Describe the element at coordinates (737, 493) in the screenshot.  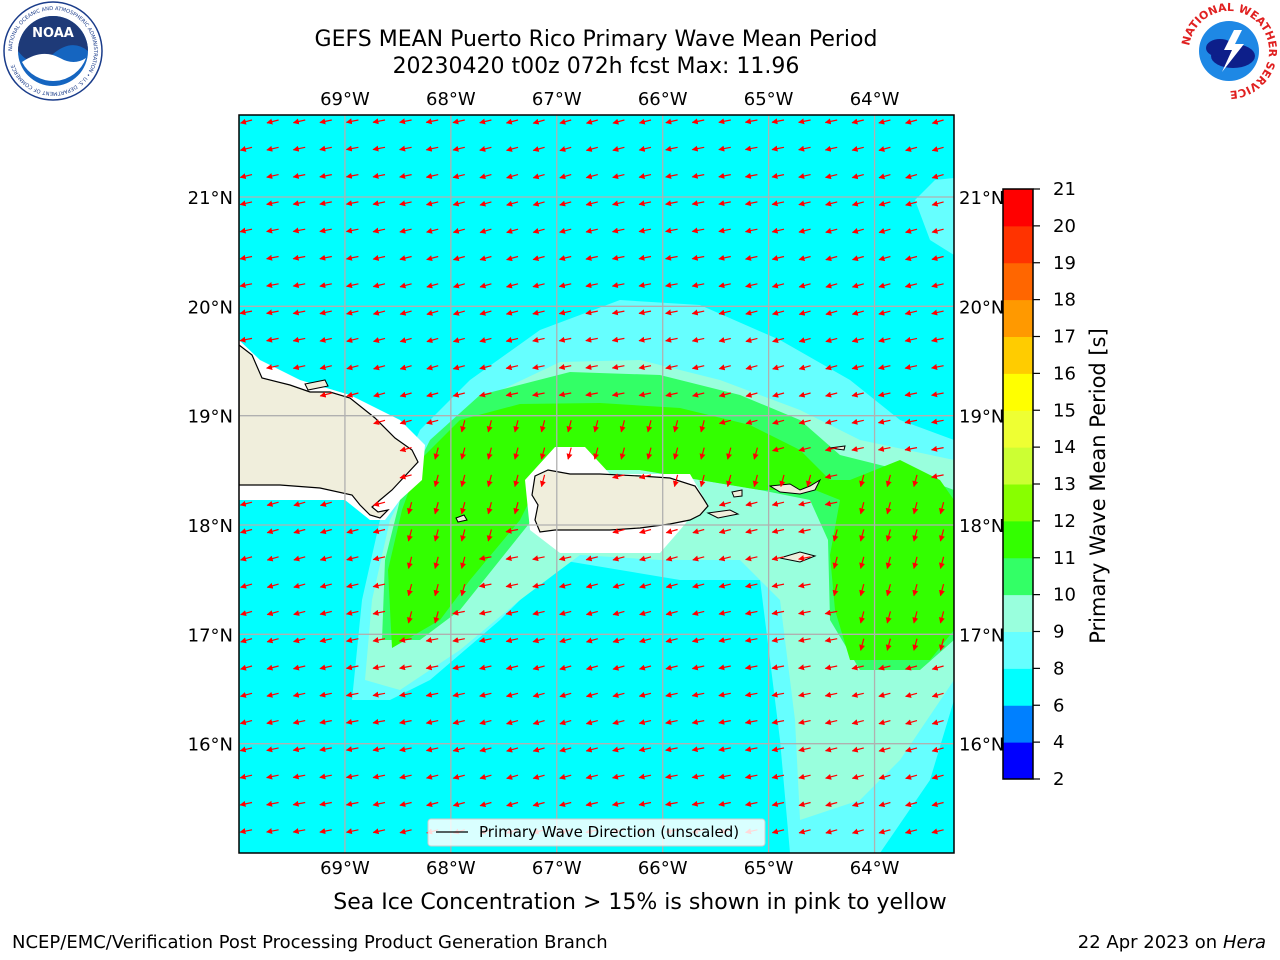
I see `culebra-island` at that location.